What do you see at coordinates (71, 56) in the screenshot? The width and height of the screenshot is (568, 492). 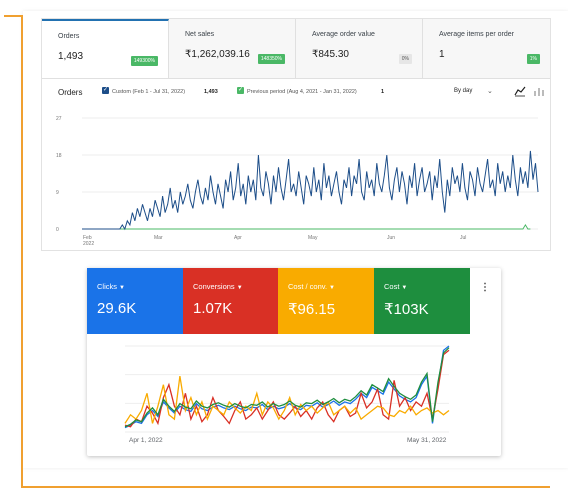 I see `kpi-value: 1,493` at bounding box center [71, 56].